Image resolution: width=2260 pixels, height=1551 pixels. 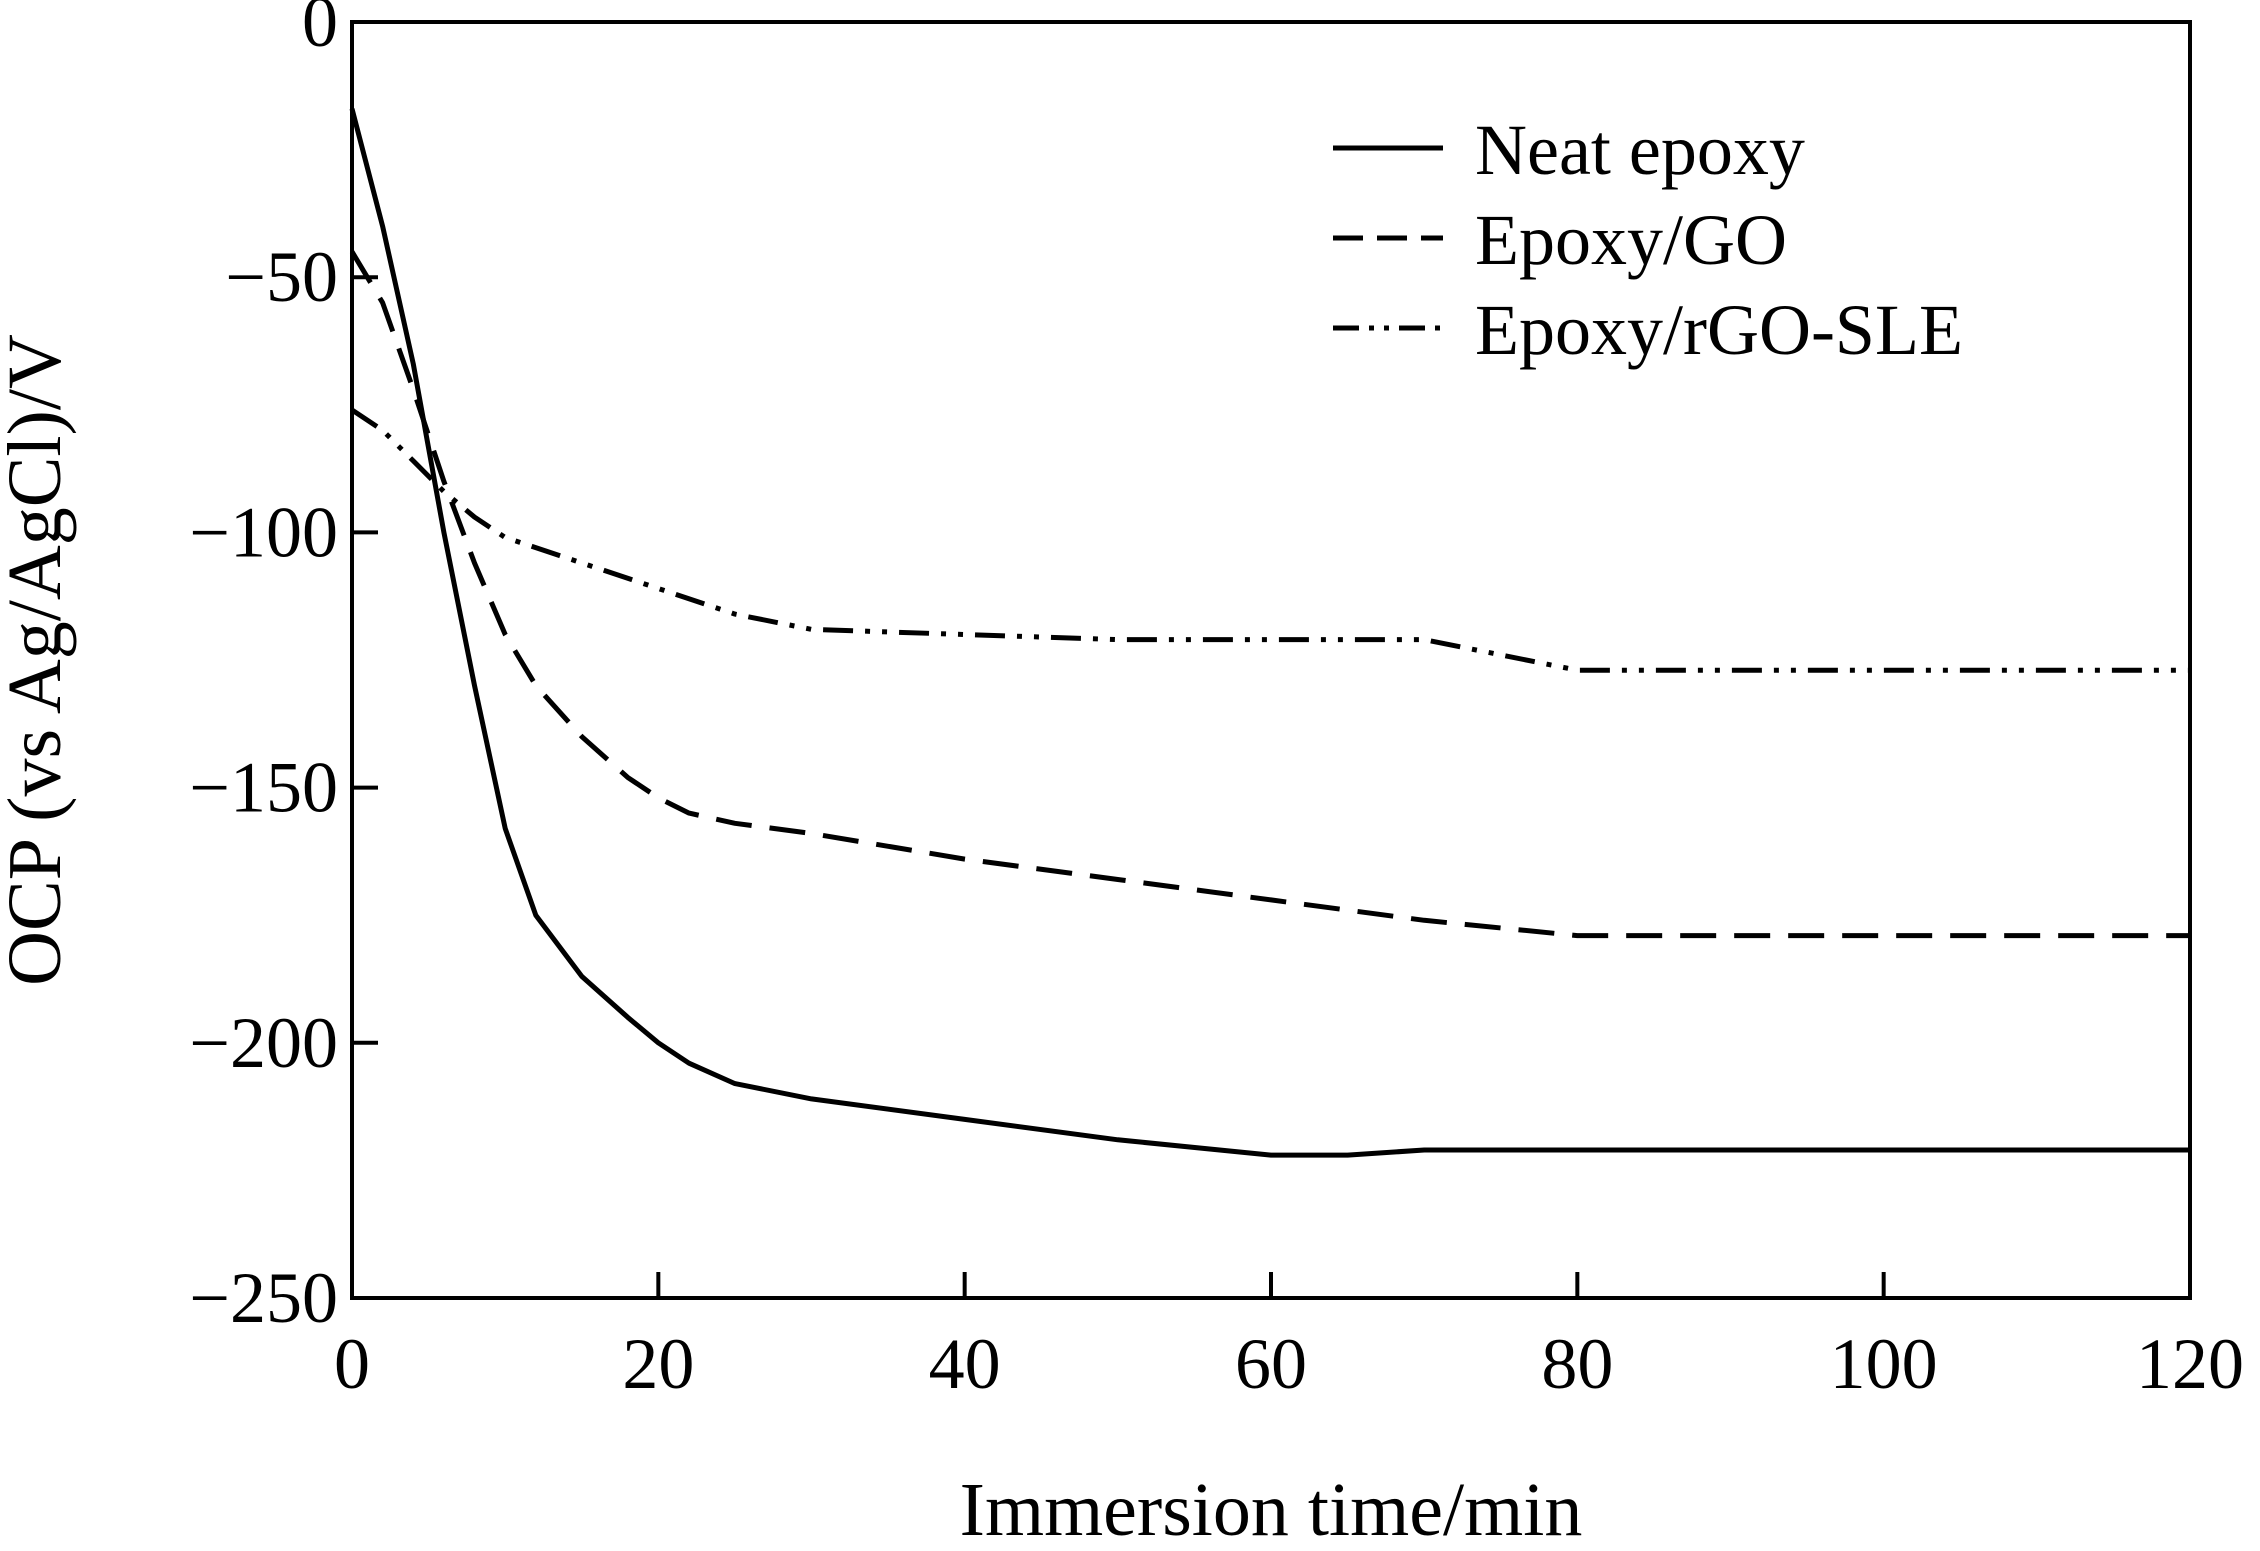 I want to click on y-tick-label: −150, so click(x=263, y=788).